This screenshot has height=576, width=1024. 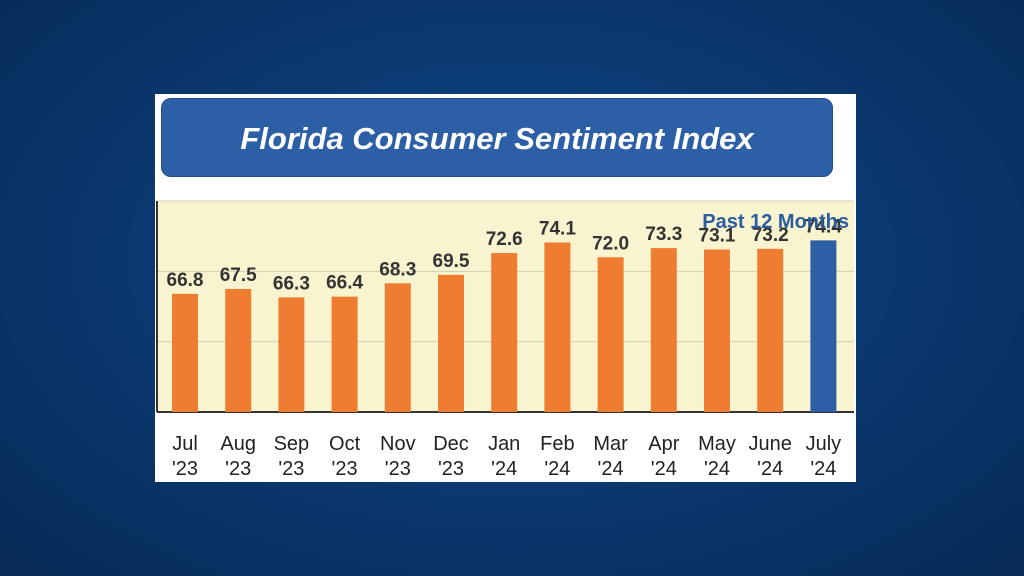 I want to click on data-label: 72.0, so click(x=610, y=243).